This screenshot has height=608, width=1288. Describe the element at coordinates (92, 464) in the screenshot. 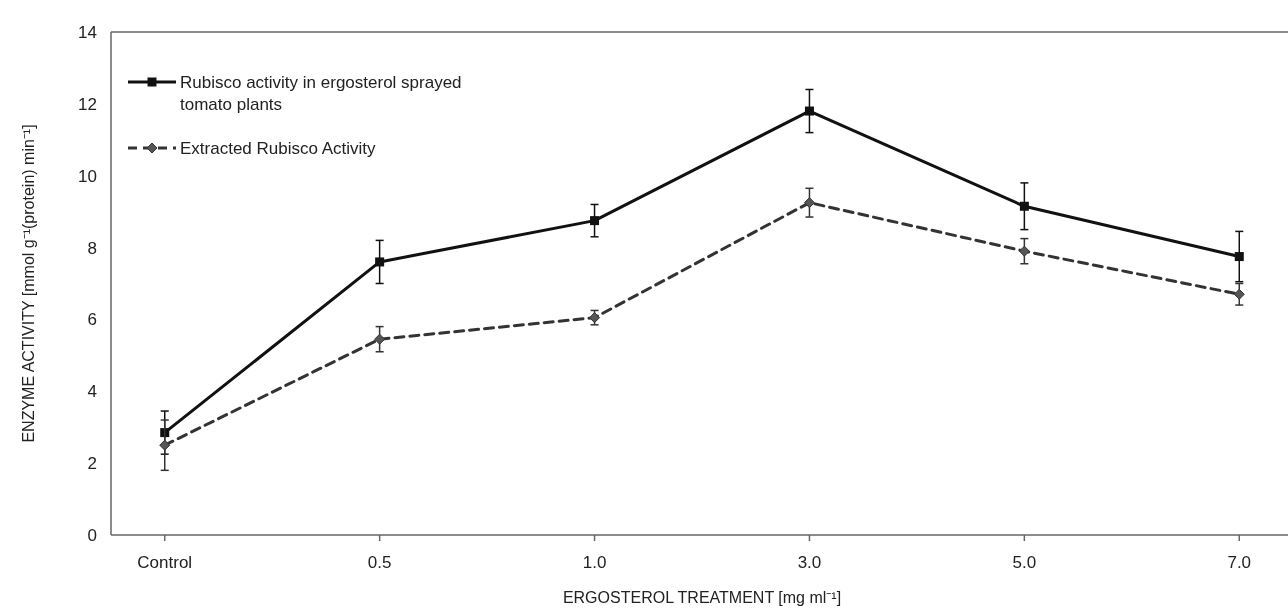

I see `y-tick-label: 2` at that location.